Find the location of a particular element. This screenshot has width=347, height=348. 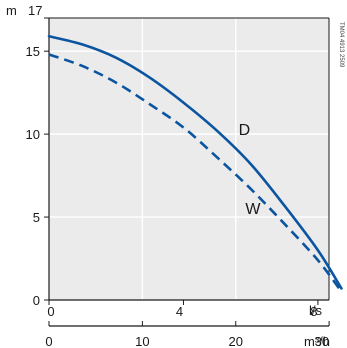

x-axis-unit-top: l/s is located at coordinates (316, 310).